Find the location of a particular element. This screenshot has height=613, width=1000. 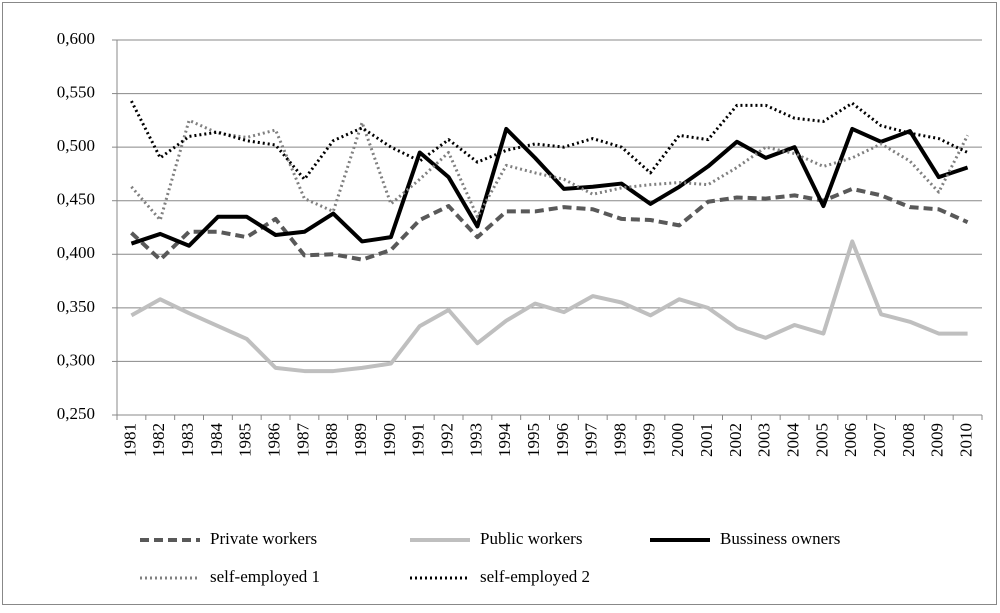

x-tick-label: 2005 is located at coordinates (821, 440).